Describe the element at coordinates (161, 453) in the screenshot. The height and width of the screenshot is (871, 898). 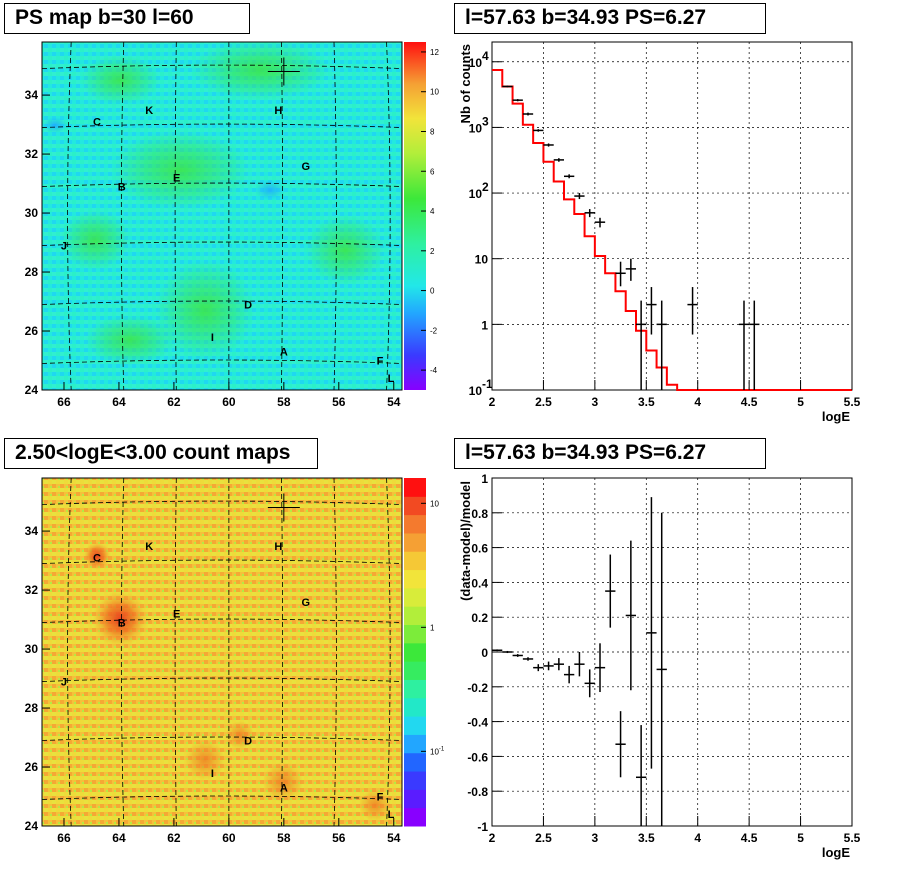
I see `count-map-title: 2.50<logE<3.00 count maps` at that location.